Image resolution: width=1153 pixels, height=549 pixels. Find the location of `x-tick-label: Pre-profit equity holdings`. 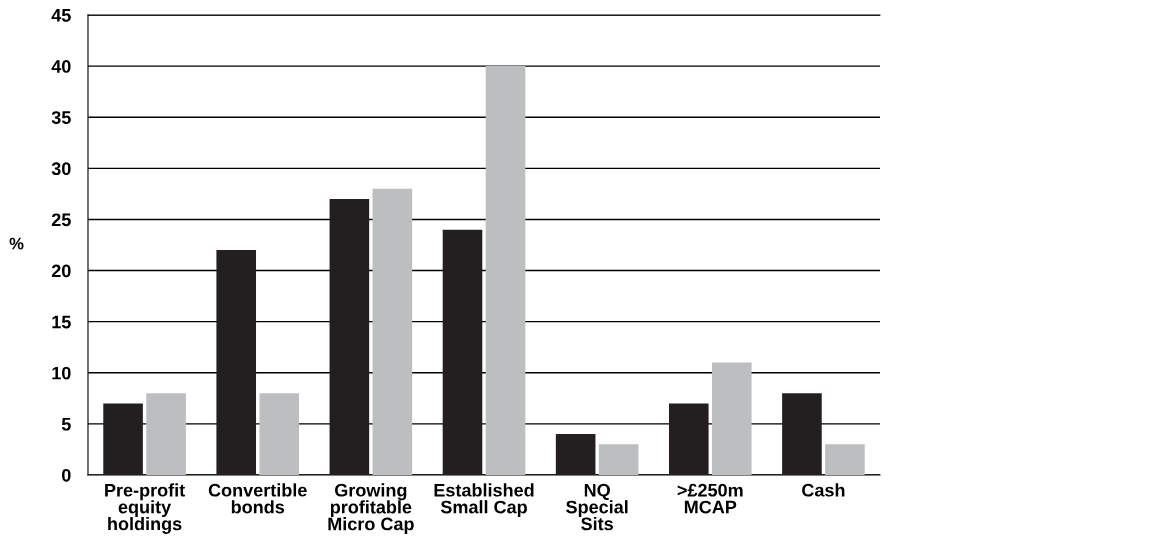

x-tick-label: Pre-profit equity holdings is located at coordinates (145, 508).